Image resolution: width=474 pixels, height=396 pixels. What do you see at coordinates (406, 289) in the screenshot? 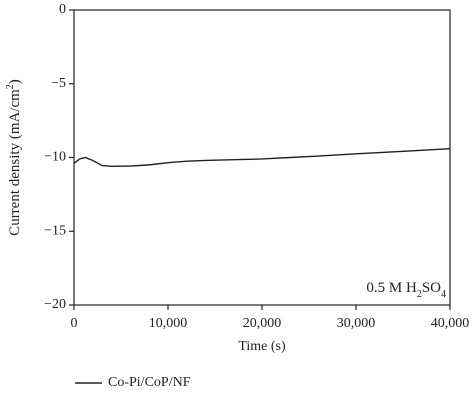
I see `annotation: 0.5 M H2SO4` at bounding box center [406, 289].